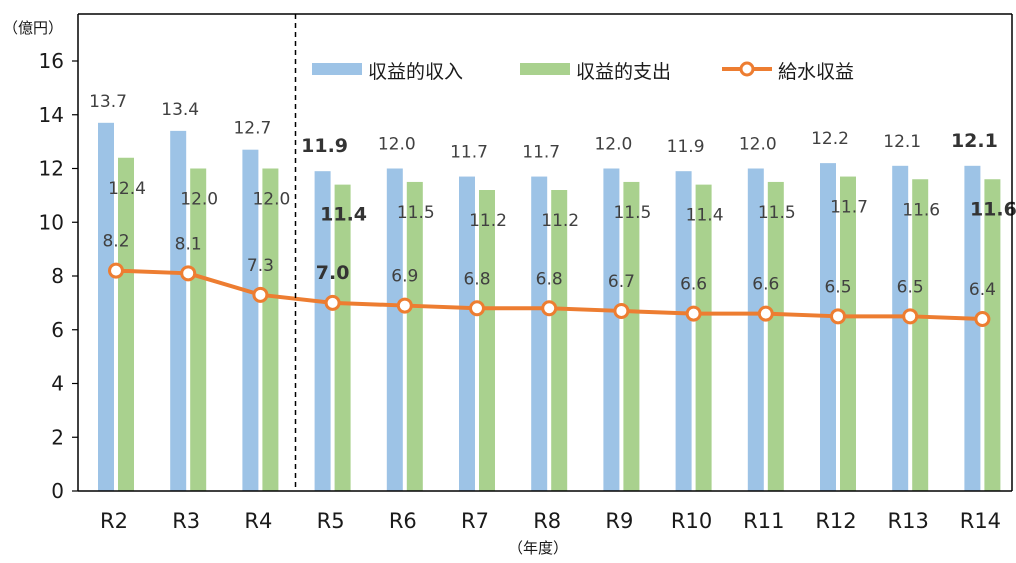  What do you see at coordinates (57, 384) in the screenshot?
I see `y-tick-label: 4` at bounding box center [57, 384].